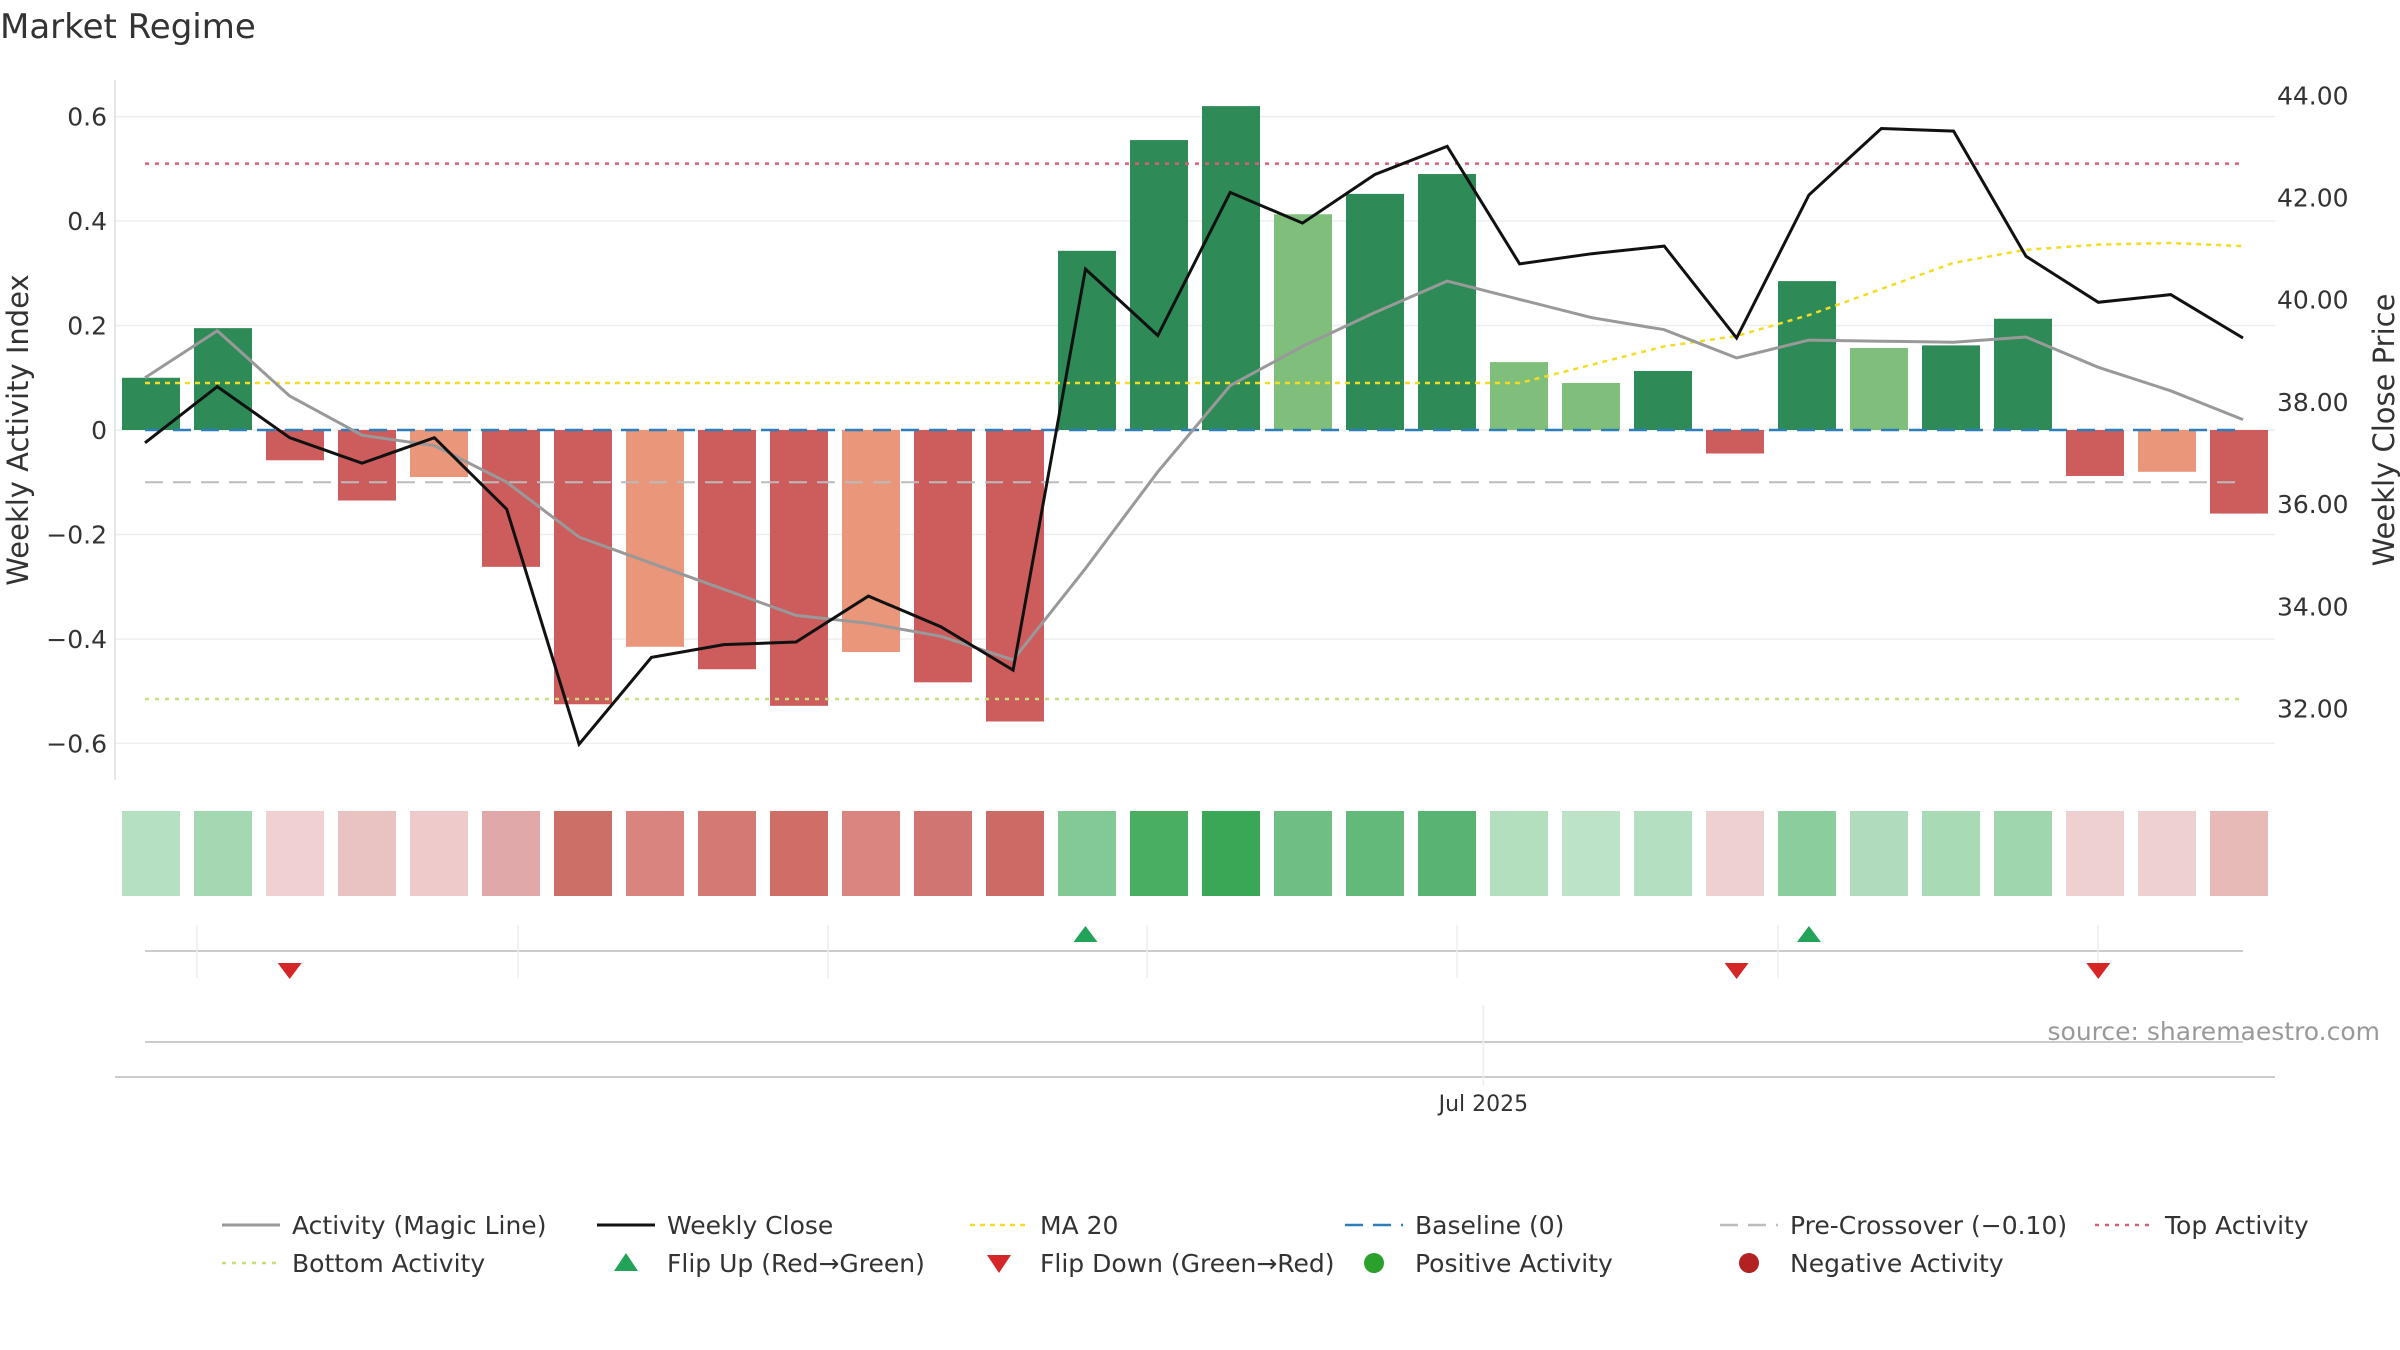 The width and height of the screenshot is (2400, 1350). What do you see at coordinates (1489, 1225) in the screenshot?
I see `legend-label: Baseline (0)` at bounding box center [1489, 1225].